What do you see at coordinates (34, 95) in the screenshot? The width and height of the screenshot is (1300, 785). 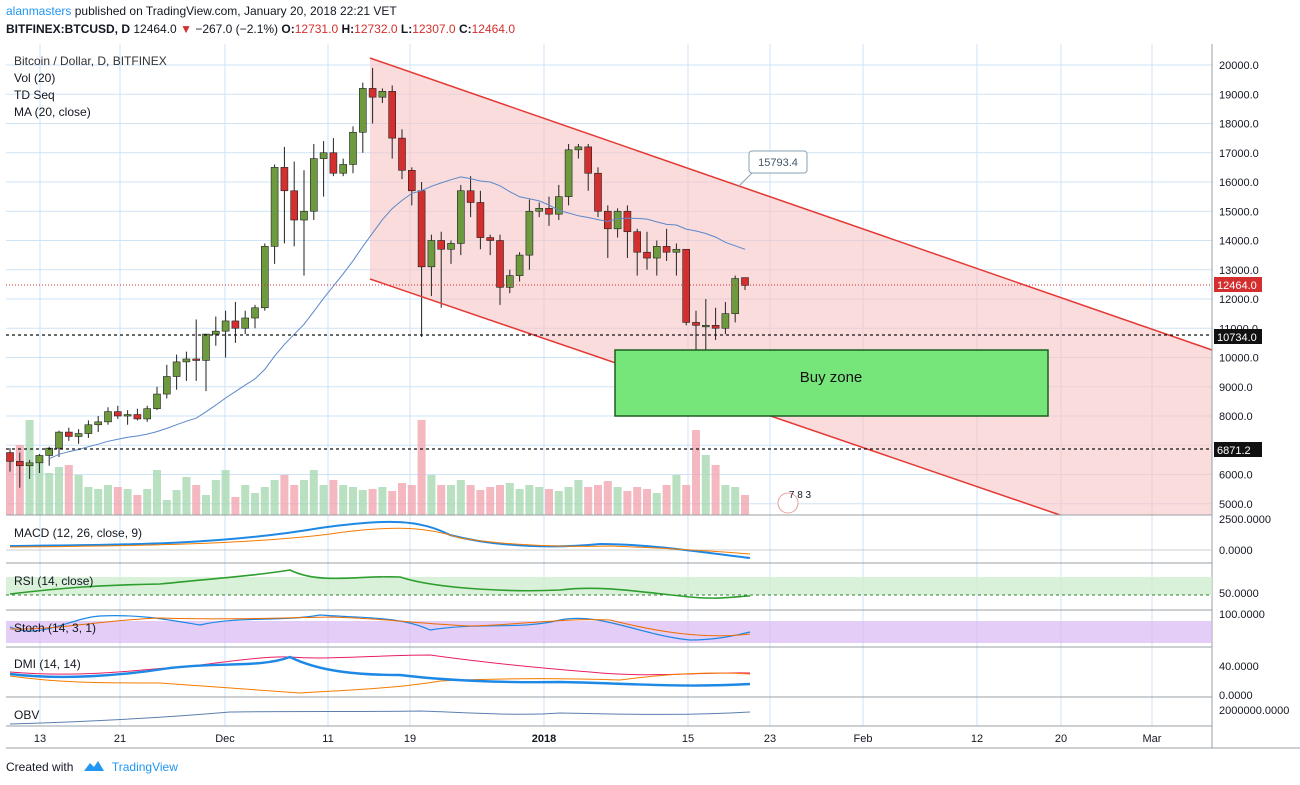 I see `legend-td: TD Seq` at bounding box center [34, 95].